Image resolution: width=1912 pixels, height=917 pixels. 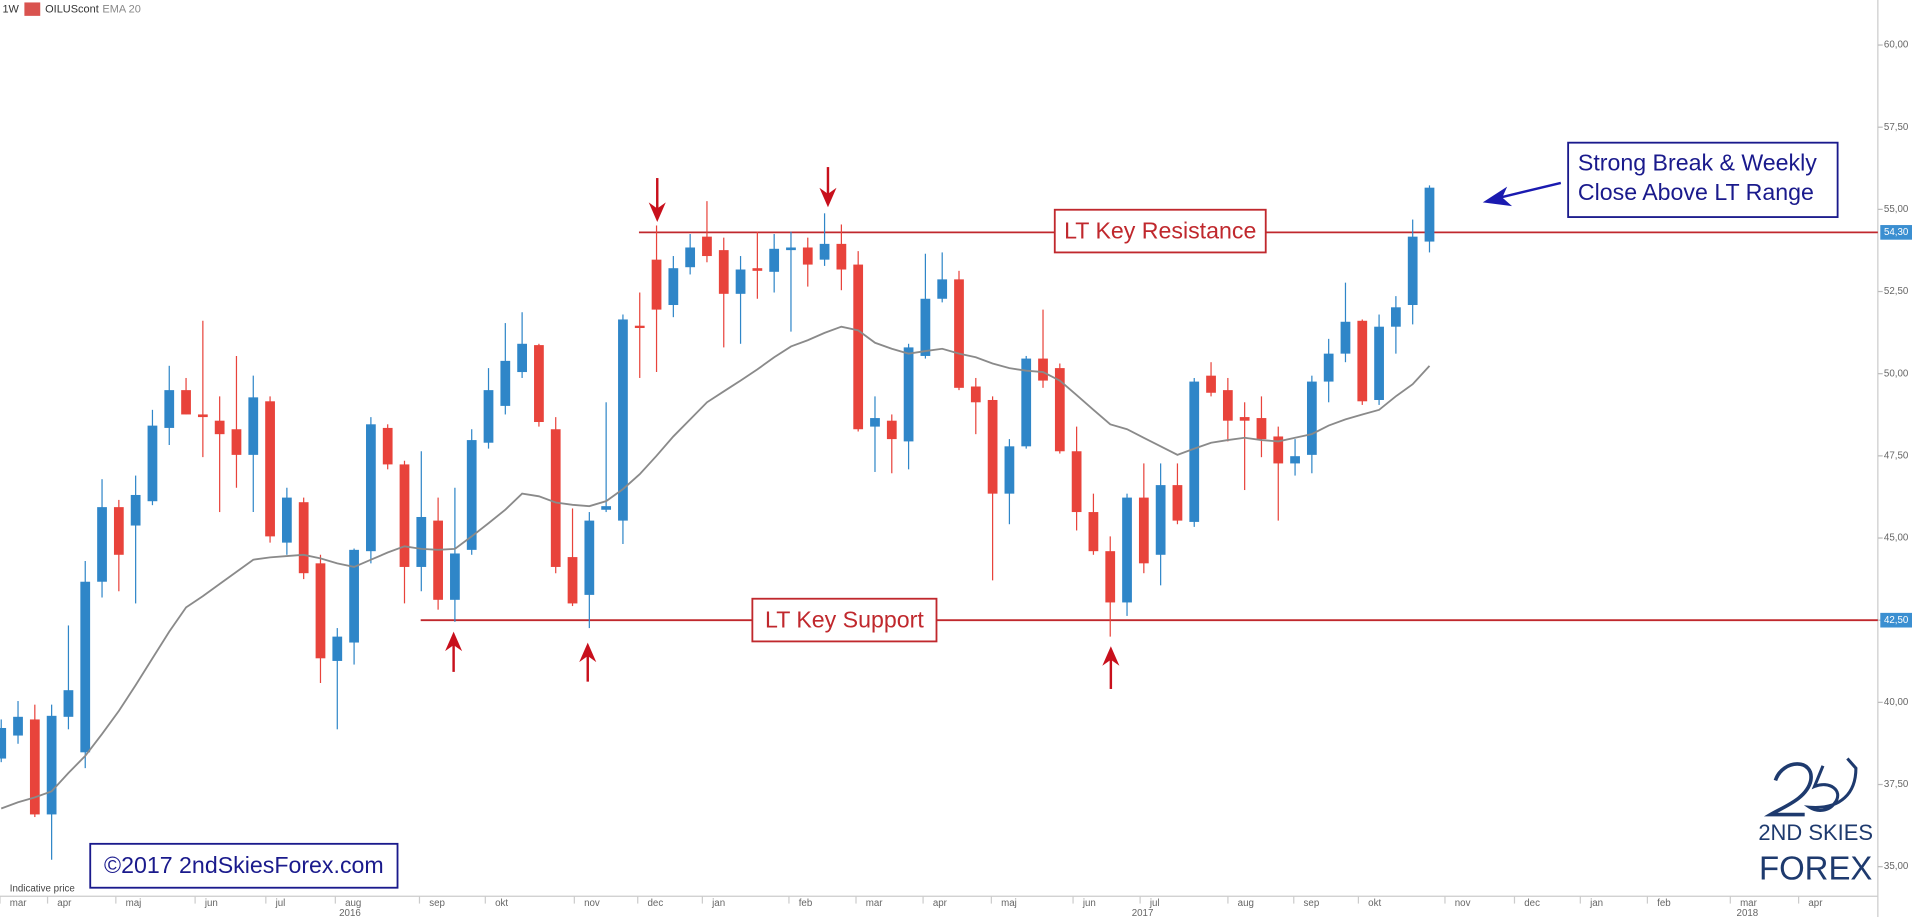 What do you see at coordinates (350, 912) in the screenshot?
I see `x-year-label: 2016` at bounding box center [350, 912].